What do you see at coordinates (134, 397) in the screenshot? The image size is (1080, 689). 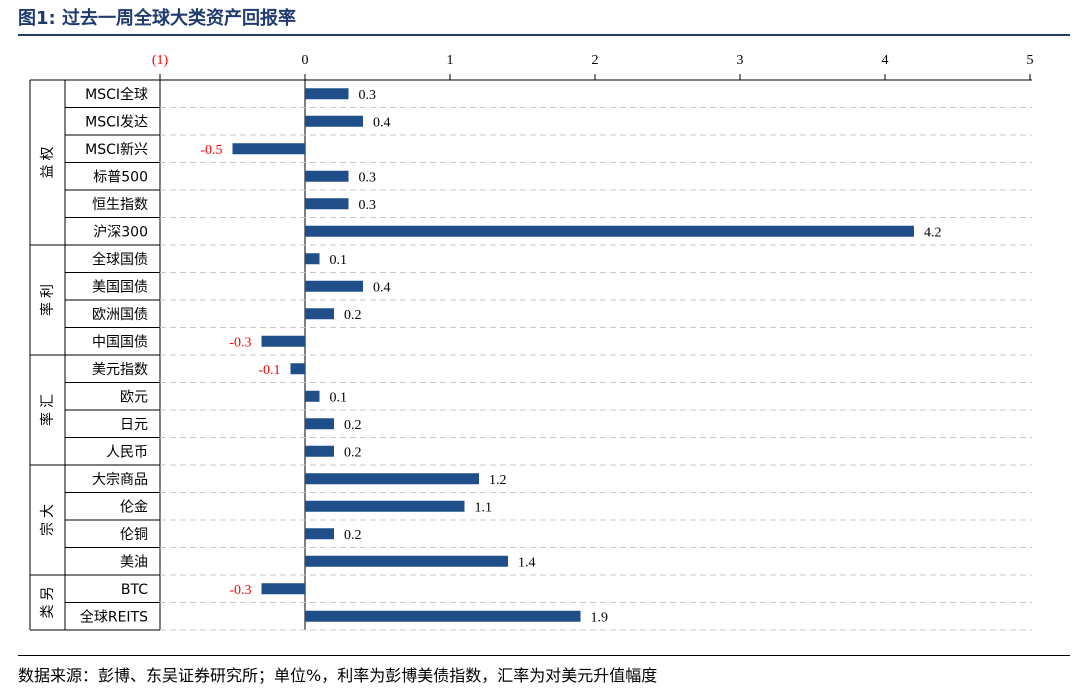 I see `category-label: 欧元` at bounding box center [134, 397].